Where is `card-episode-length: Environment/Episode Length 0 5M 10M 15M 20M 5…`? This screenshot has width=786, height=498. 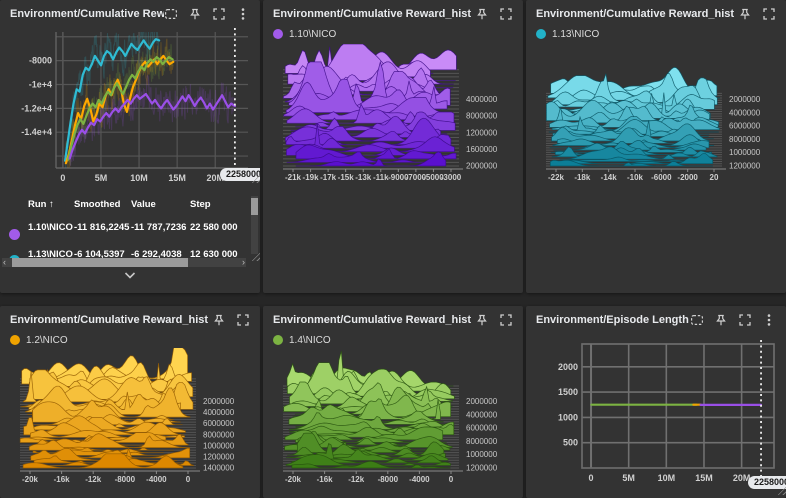 card-episode-length: Environment/Episode Length 0 5M 10M 15M 20M 5… is located at coordinates (656, 402).